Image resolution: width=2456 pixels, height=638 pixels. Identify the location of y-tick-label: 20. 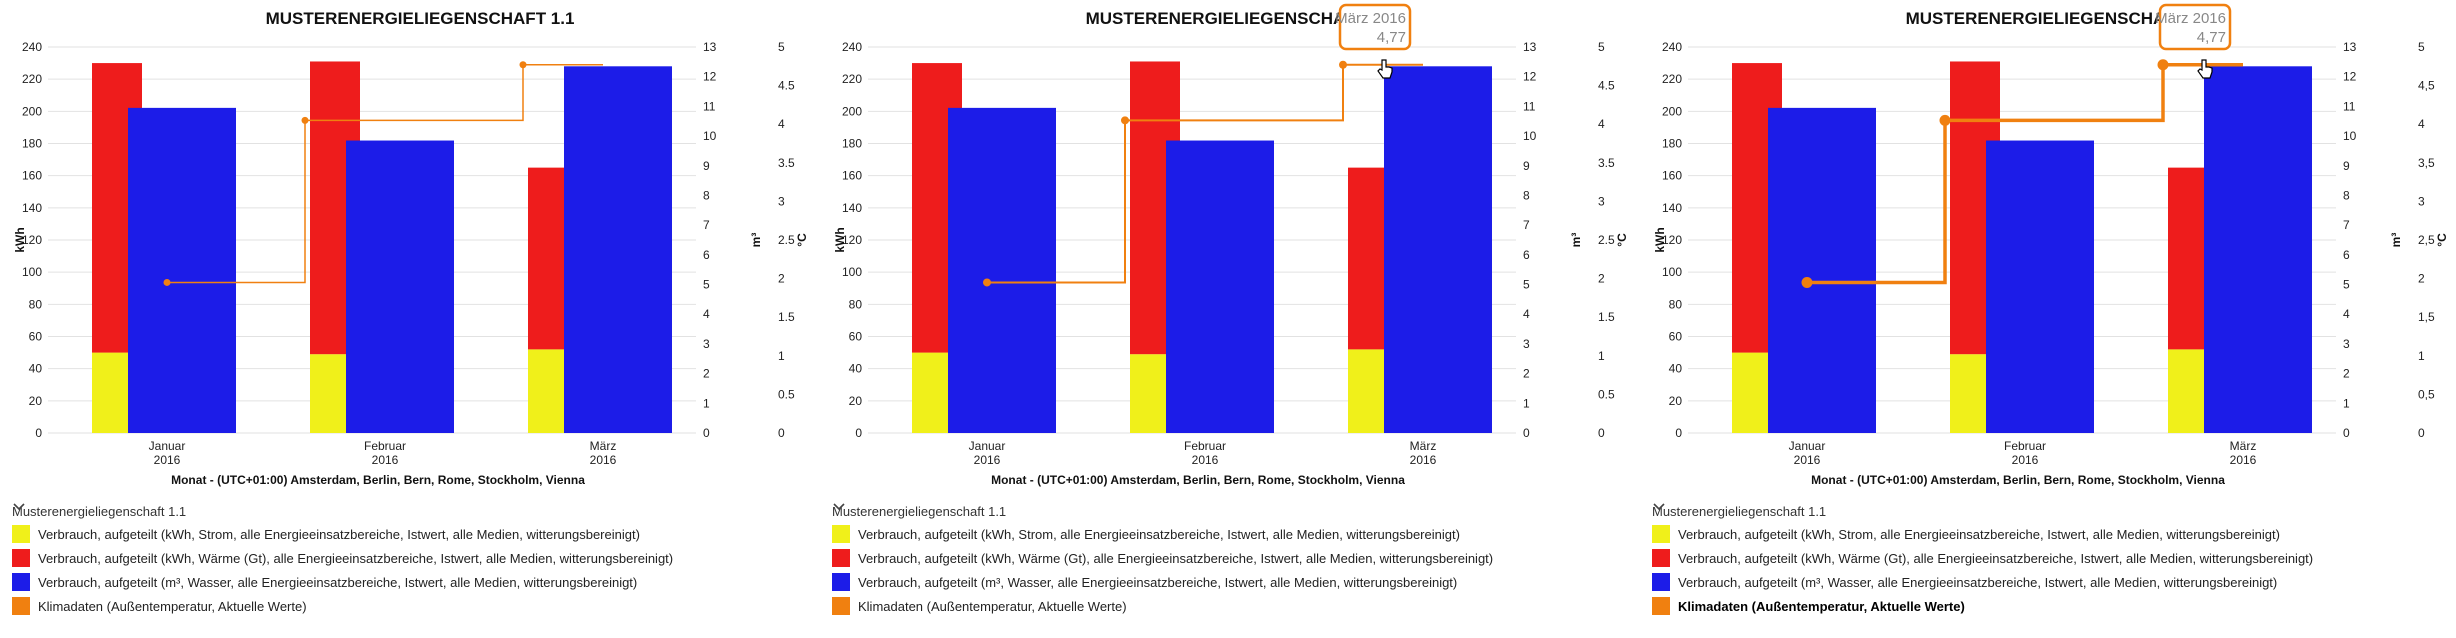
(36, 401).